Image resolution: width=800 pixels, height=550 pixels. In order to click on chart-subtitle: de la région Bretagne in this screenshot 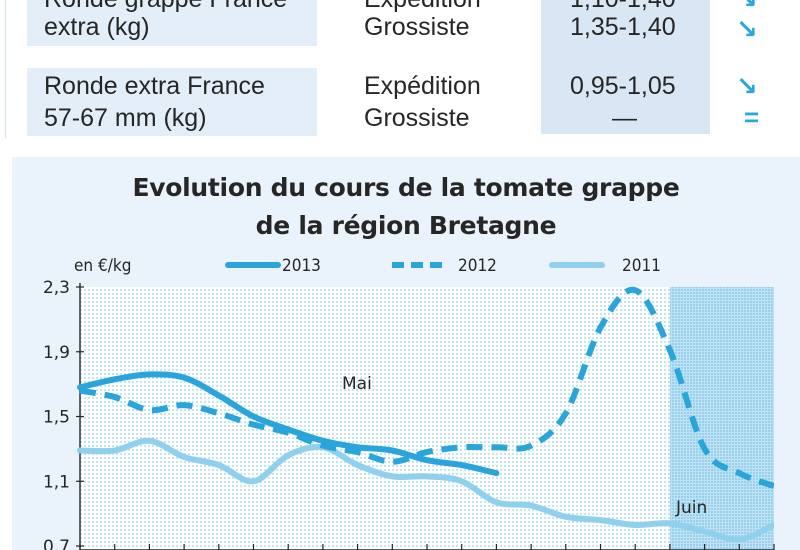, I will do `click(406, 225)`.